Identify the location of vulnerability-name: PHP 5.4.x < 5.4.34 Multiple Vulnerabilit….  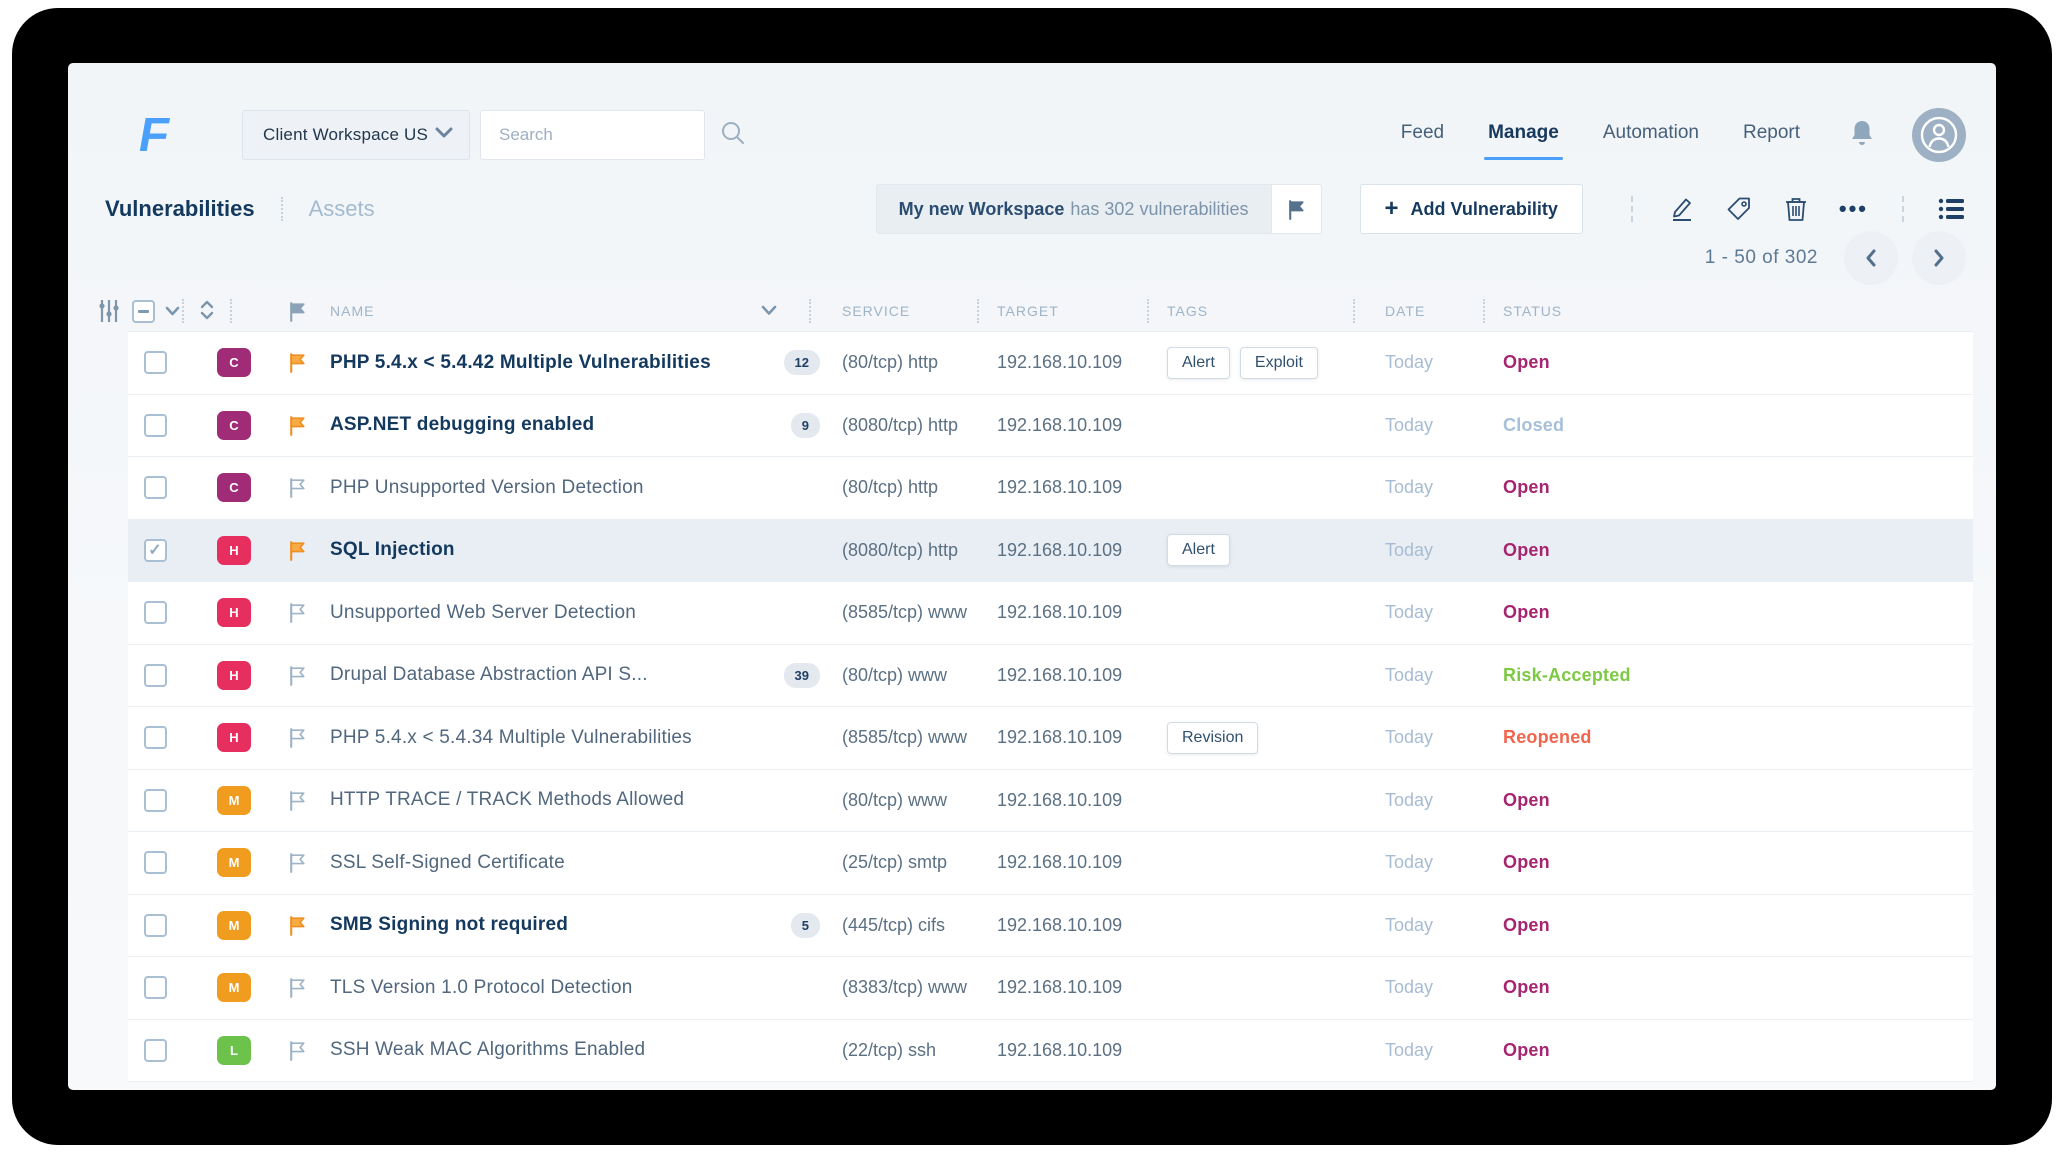
(511, 737).